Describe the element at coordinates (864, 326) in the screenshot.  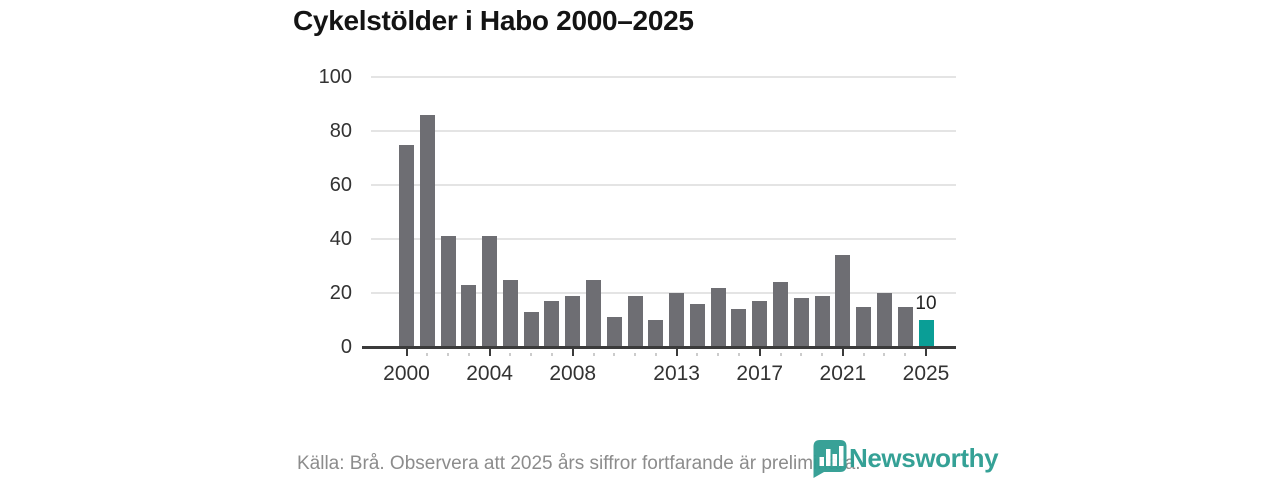
I see `bar-2022` at that location.